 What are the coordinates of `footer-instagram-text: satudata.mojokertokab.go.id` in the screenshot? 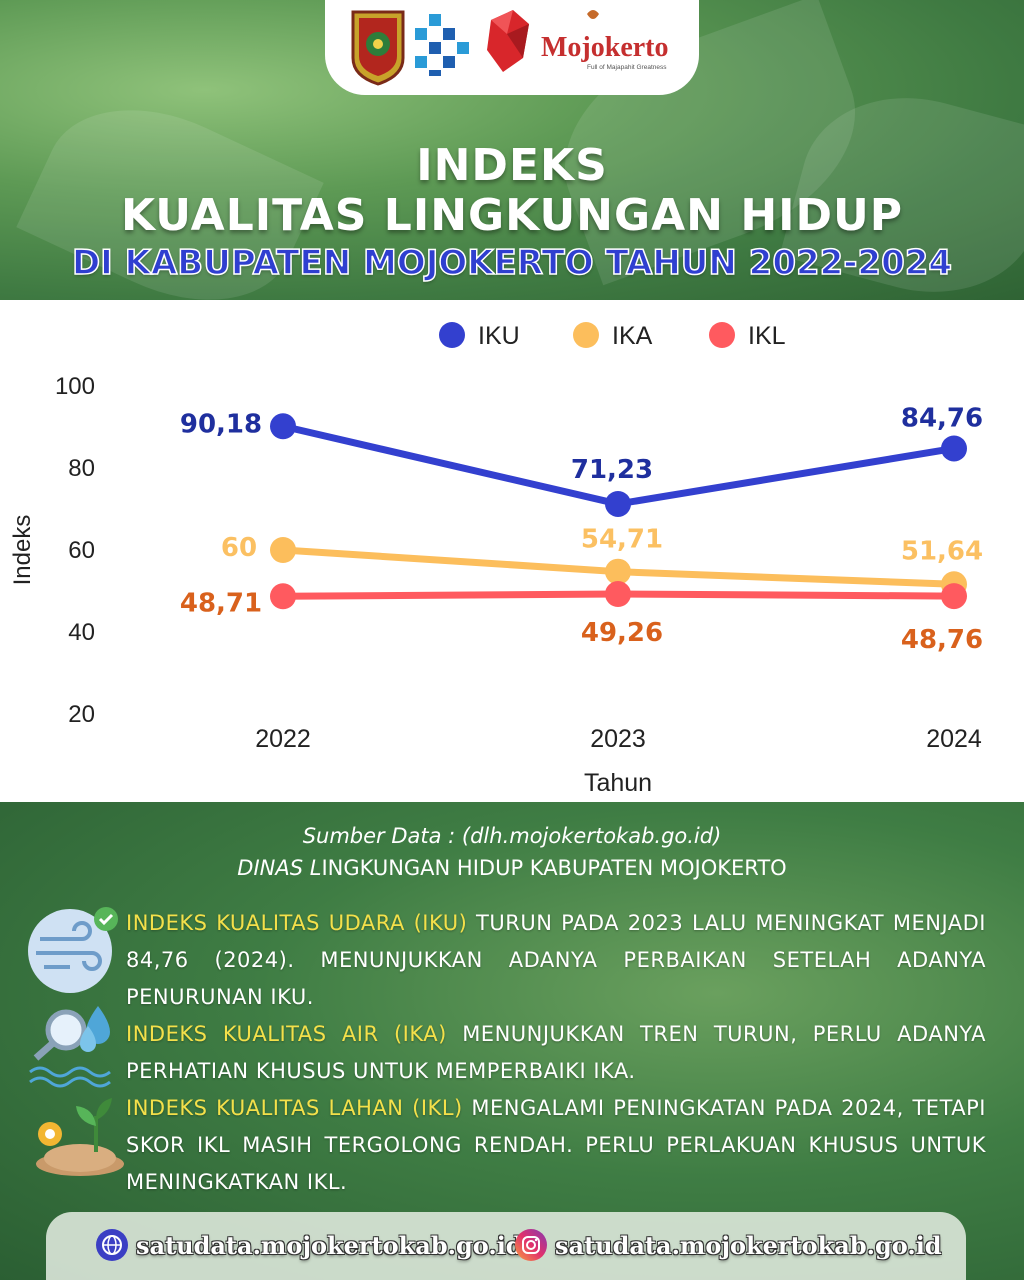 It's located at (748, 1245).